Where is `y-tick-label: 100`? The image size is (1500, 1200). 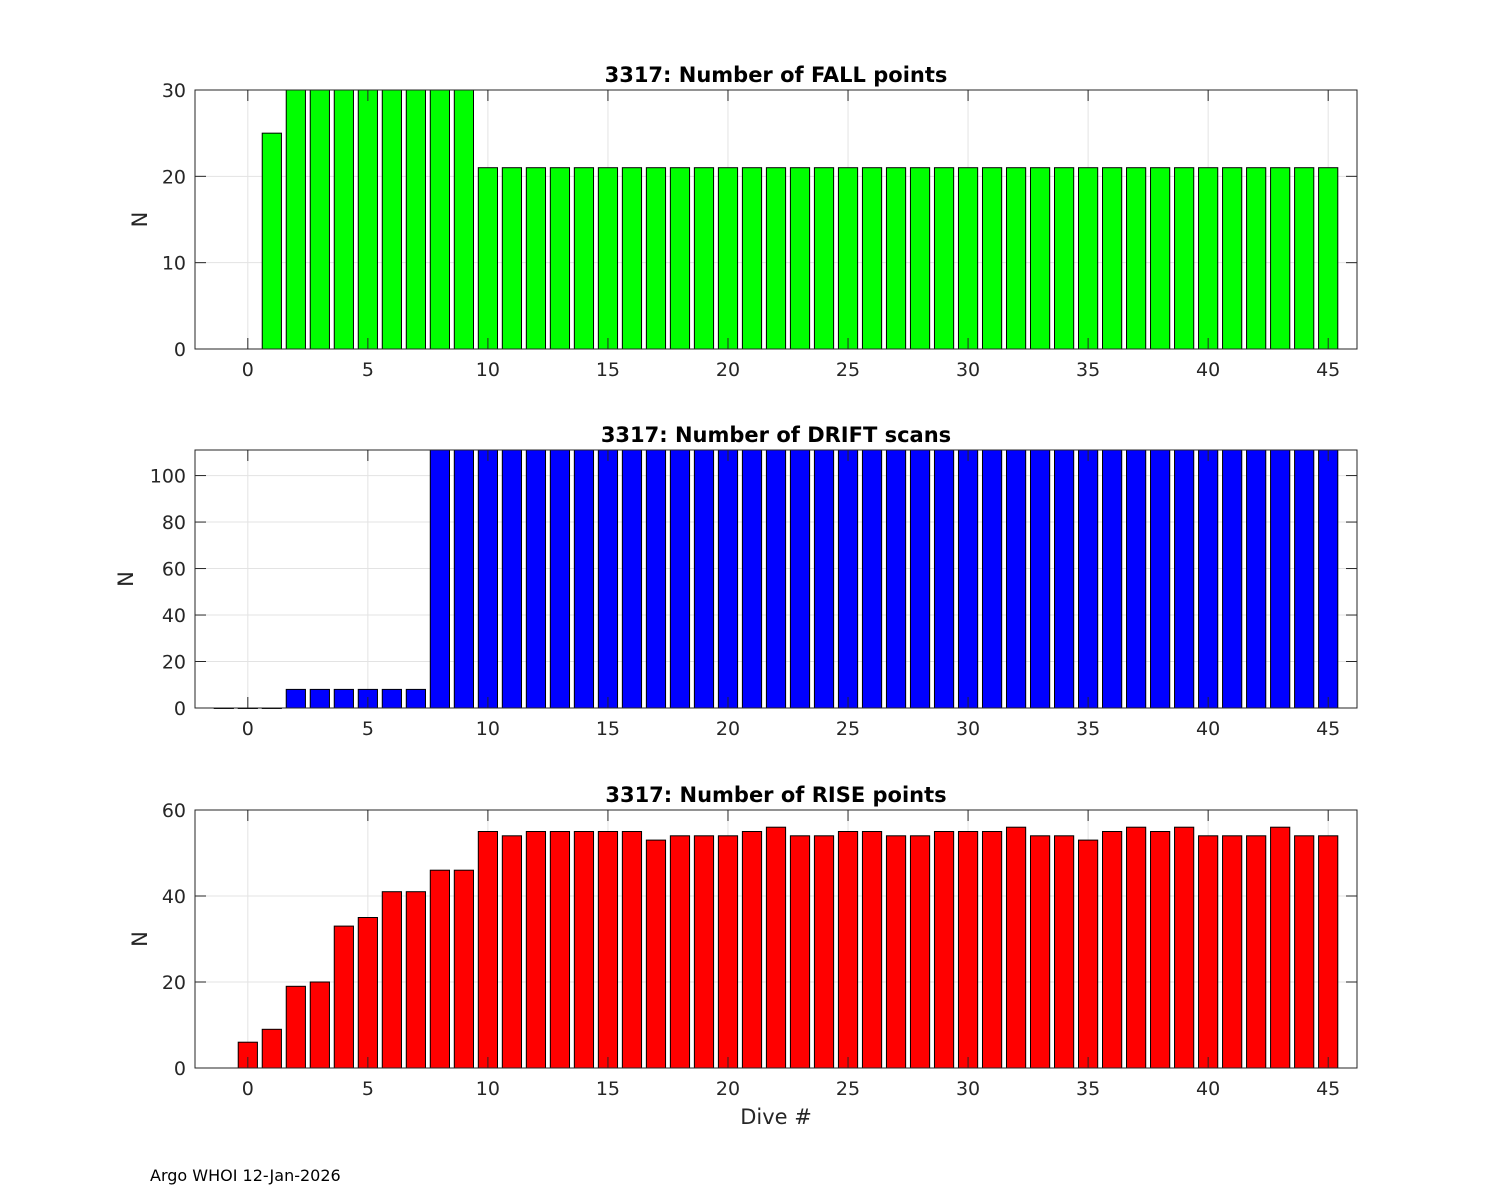 y-tick-label: 100 is located at coordinates (168, 477).